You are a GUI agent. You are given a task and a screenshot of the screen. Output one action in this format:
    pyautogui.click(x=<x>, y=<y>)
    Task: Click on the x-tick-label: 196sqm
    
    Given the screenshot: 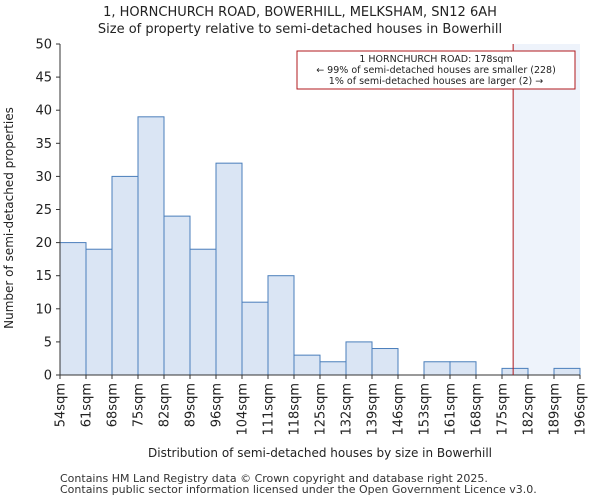 What is the action you would take?
    pyautogui.click(x=581, y=409)
    